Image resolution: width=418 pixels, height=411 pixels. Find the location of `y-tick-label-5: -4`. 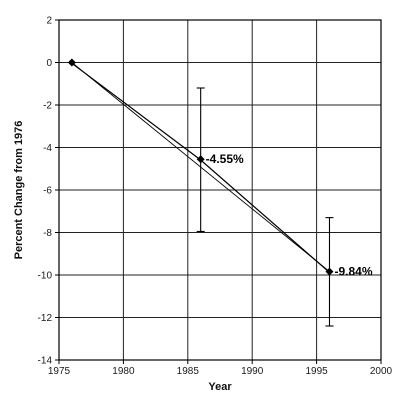

y-tick-label-5: -4 is located at coordinates (47, 148).